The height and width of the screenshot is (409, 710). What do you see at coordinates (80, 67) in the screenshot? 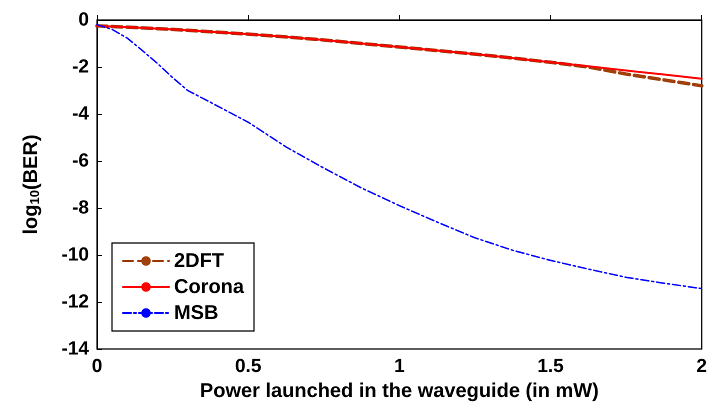
I see `y-tick-label: -2` at bounding box center [80, 67].